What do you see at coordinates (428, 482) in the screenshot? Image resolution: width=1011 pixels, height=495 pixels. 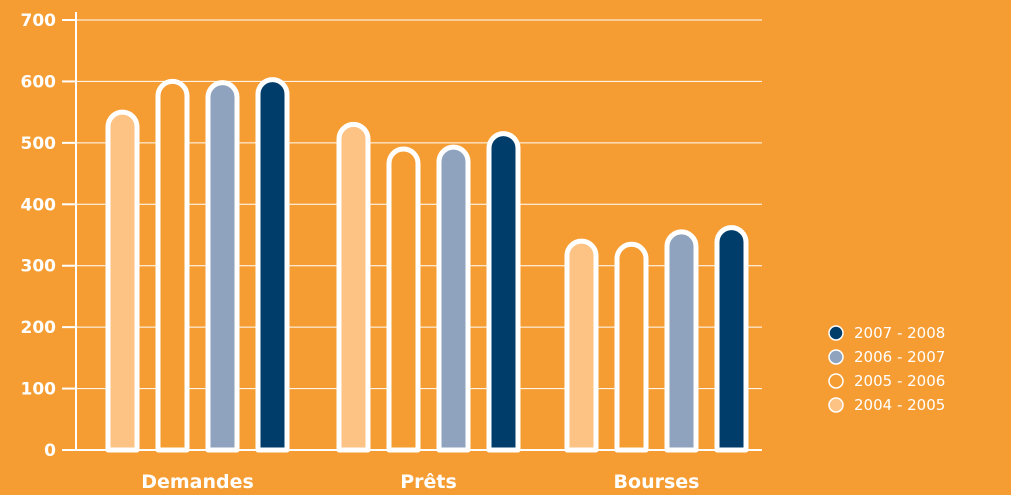 I see `category-label: Prêts` at bounding box center [428, 482].